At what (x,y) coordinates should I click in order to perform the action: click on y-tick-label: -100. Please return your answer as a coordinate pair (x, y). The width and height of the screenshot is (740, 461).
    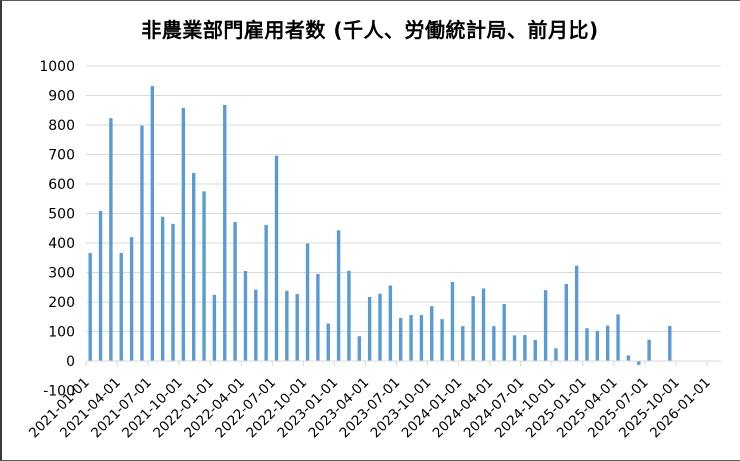
    Looking at the image, I should click on (59, 392).